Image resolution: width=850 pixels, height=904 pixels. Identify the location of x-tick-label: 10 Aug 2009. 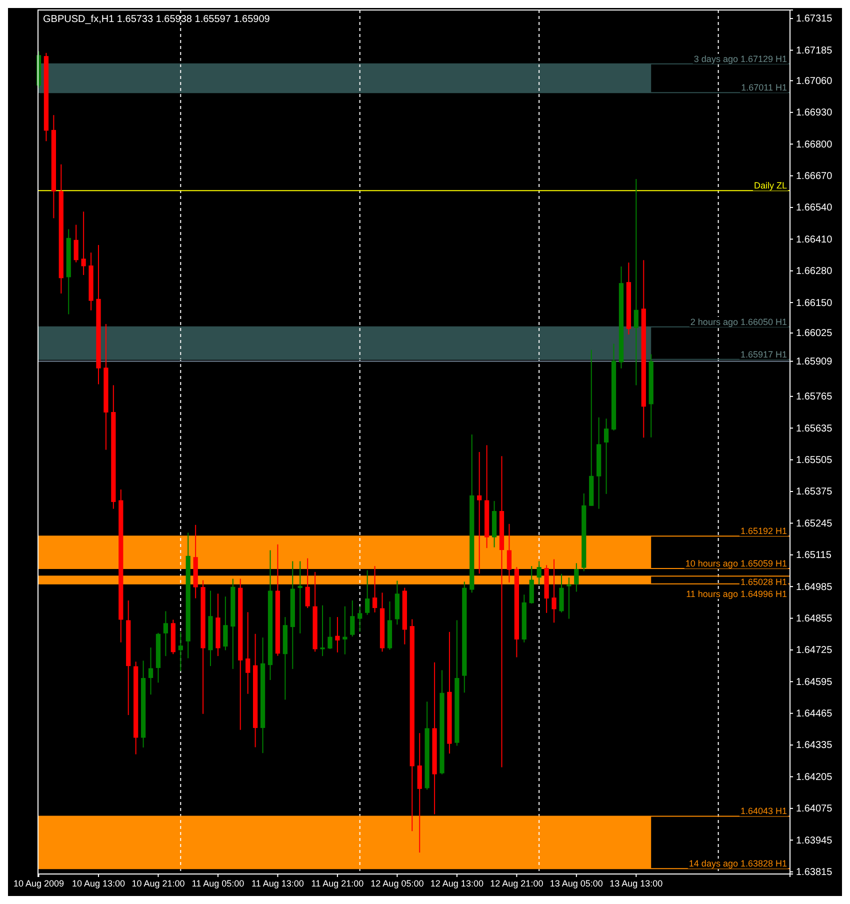
(38, 883).